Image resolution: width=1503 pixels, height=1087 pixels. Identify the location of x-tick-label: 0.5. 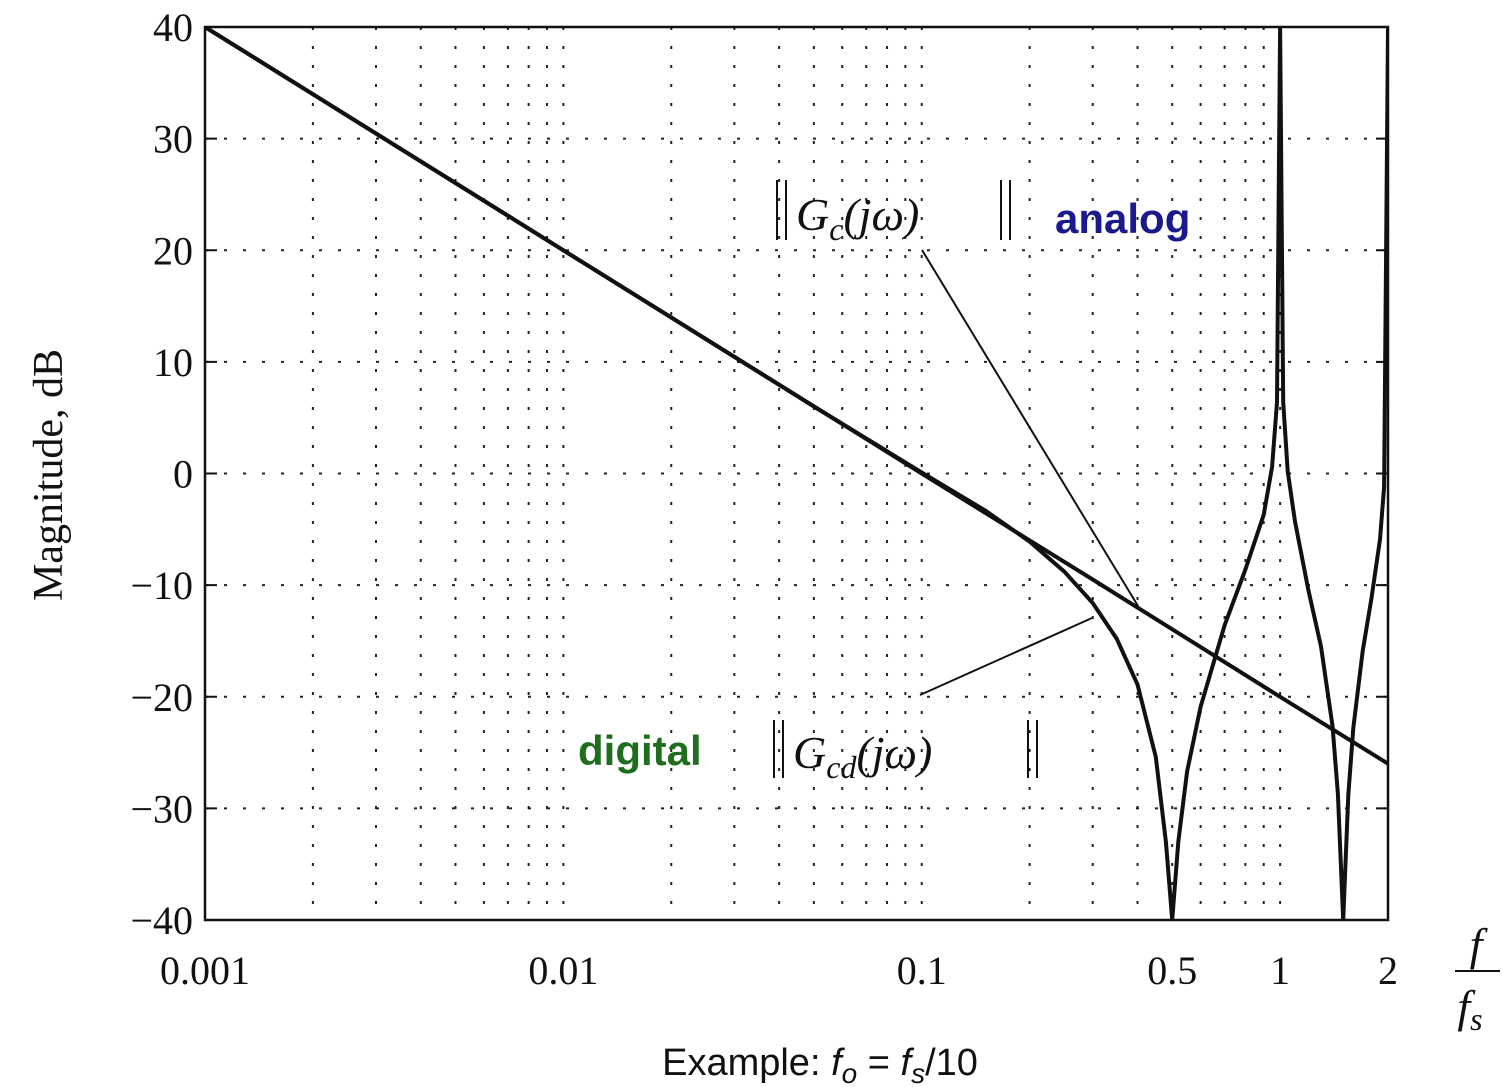
(1172, 970).